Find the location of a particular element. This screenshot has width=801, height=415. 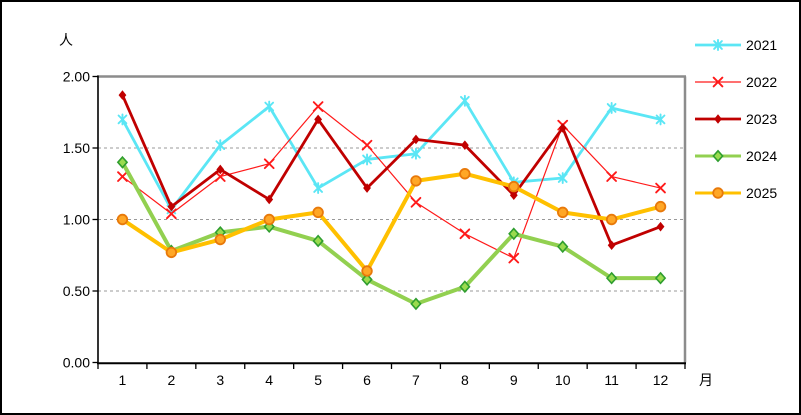

chart-legend: 2021 2022 2023 2024 2025 is located at coordinates (735, 119).